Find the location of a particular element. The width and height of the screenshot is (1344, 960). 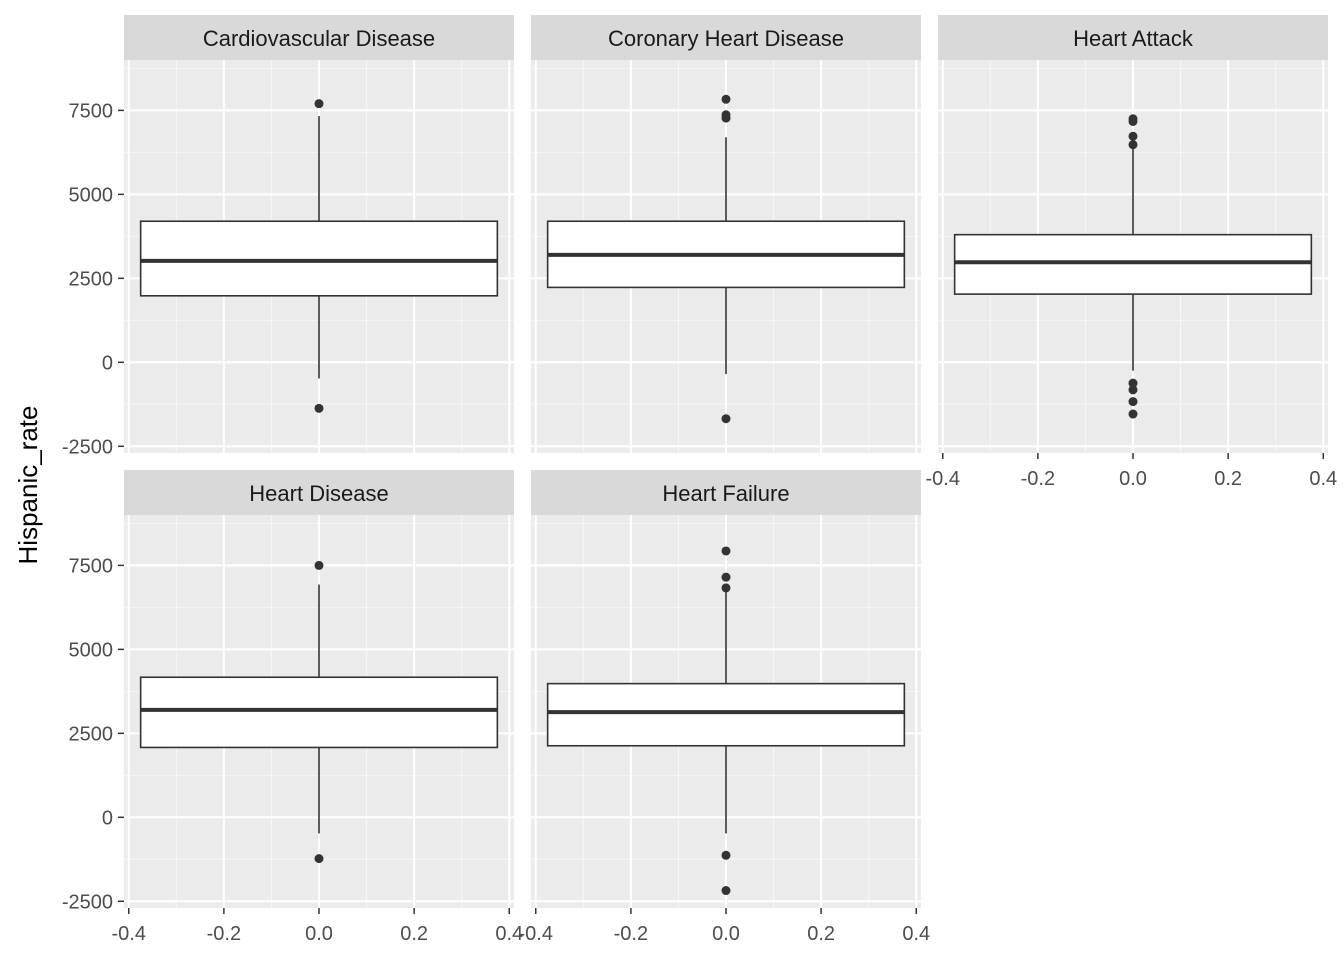

facet-strip-title: Cardiovascular Disease is located at coordinates (319, 38).